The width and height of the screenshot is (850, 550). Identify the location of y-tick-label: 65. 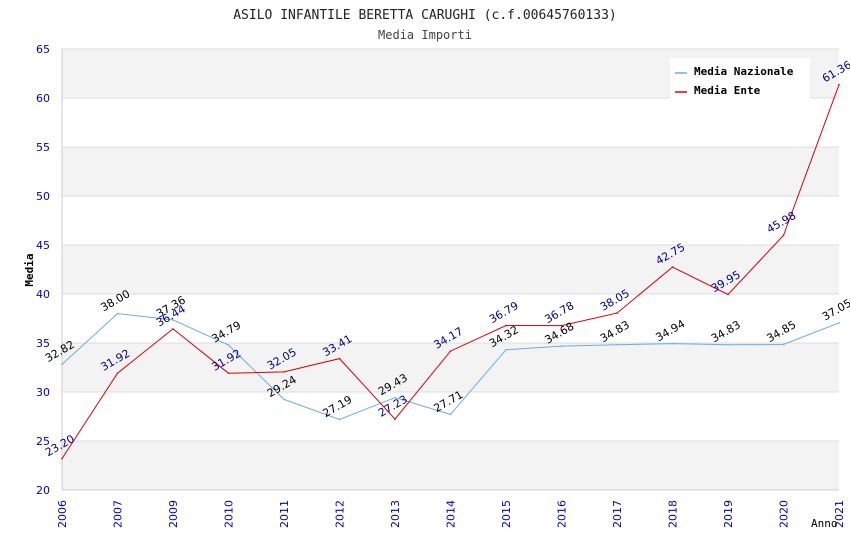
(43, 49).